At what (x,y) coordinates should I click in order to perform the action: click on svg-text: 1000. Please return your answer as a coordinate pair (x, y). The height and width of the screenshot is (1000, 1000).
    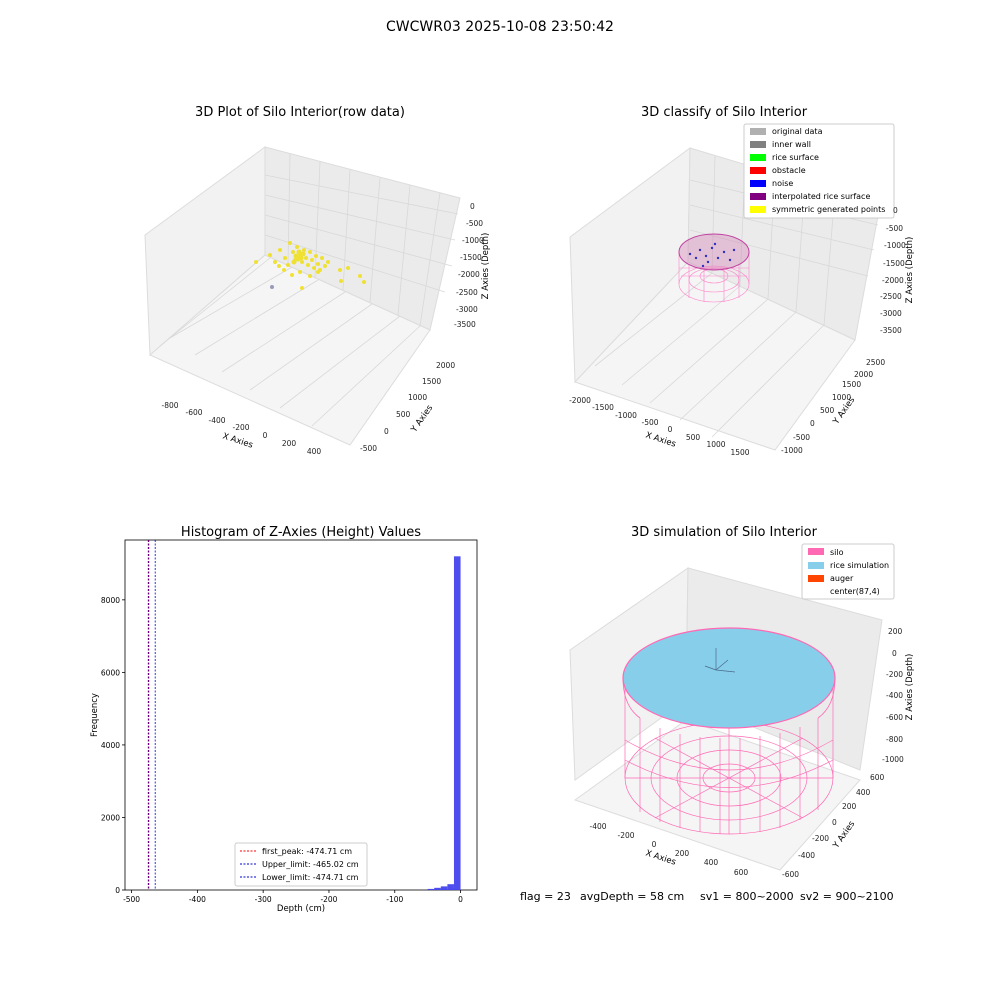
    Looking at the image, I should click on (841, 397).